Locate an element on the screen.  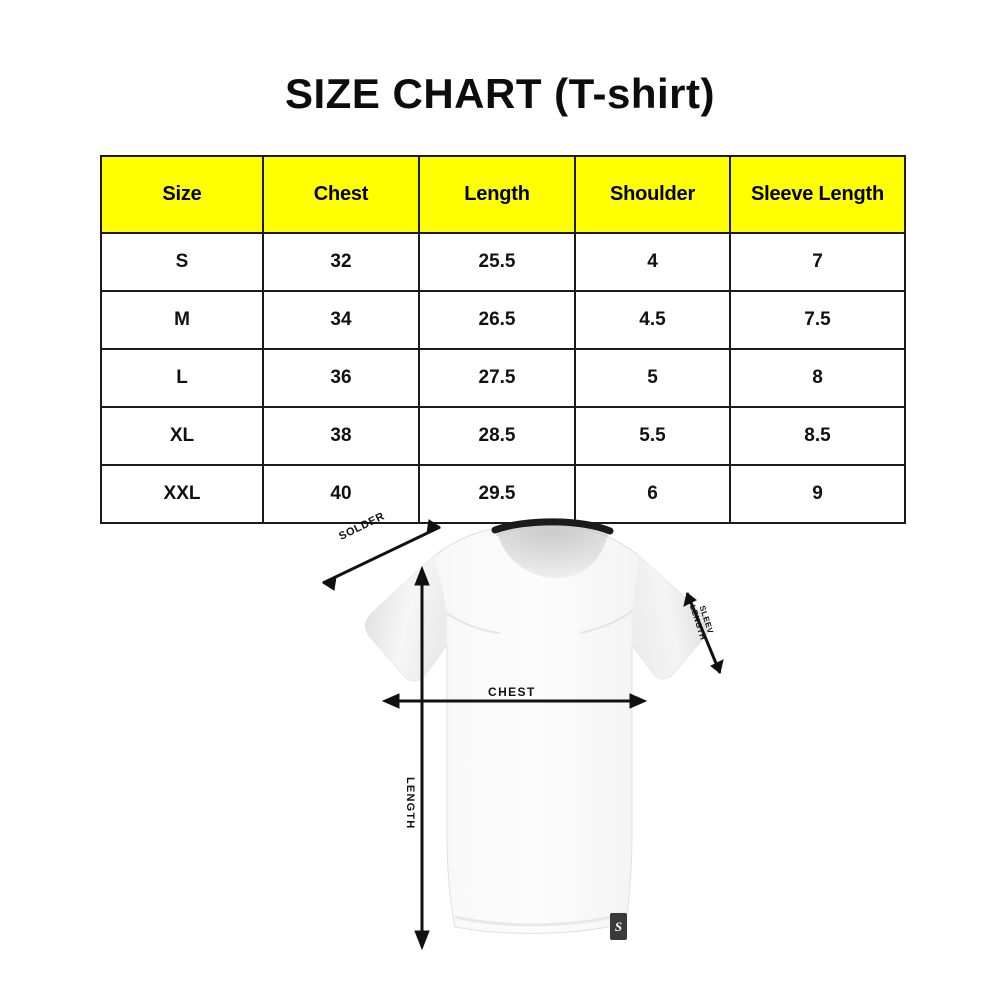
cell-size: M is located at coordinates (182, 320).